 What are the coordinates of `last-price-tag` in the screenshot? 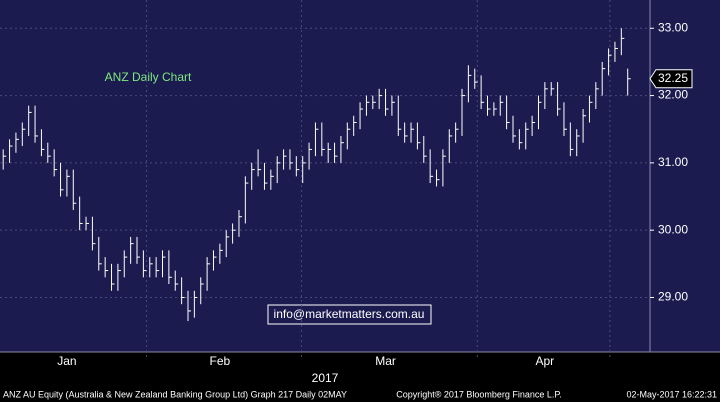 It's located at (671, 79).